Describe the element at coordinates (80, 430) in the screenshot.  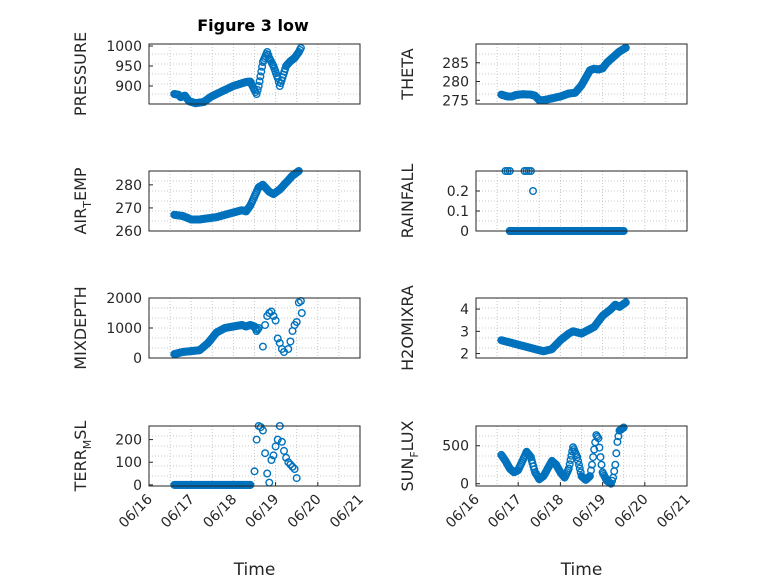
I see `y-axis-label-rest: SL` at that location.